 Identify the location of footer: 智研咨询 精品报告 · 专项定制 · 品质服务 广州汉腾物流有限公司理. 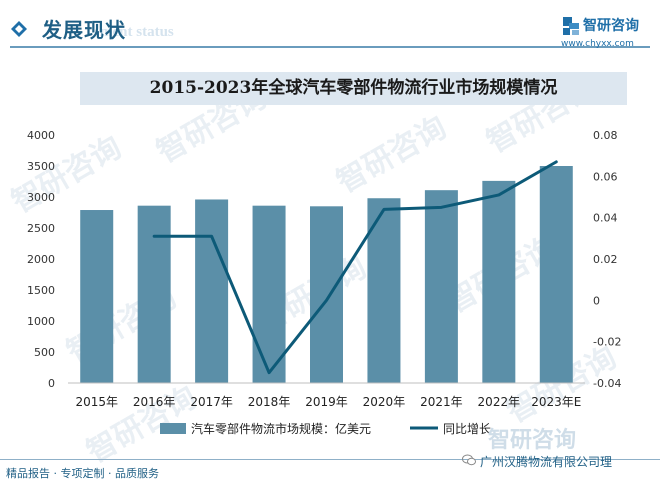
(330, 459).